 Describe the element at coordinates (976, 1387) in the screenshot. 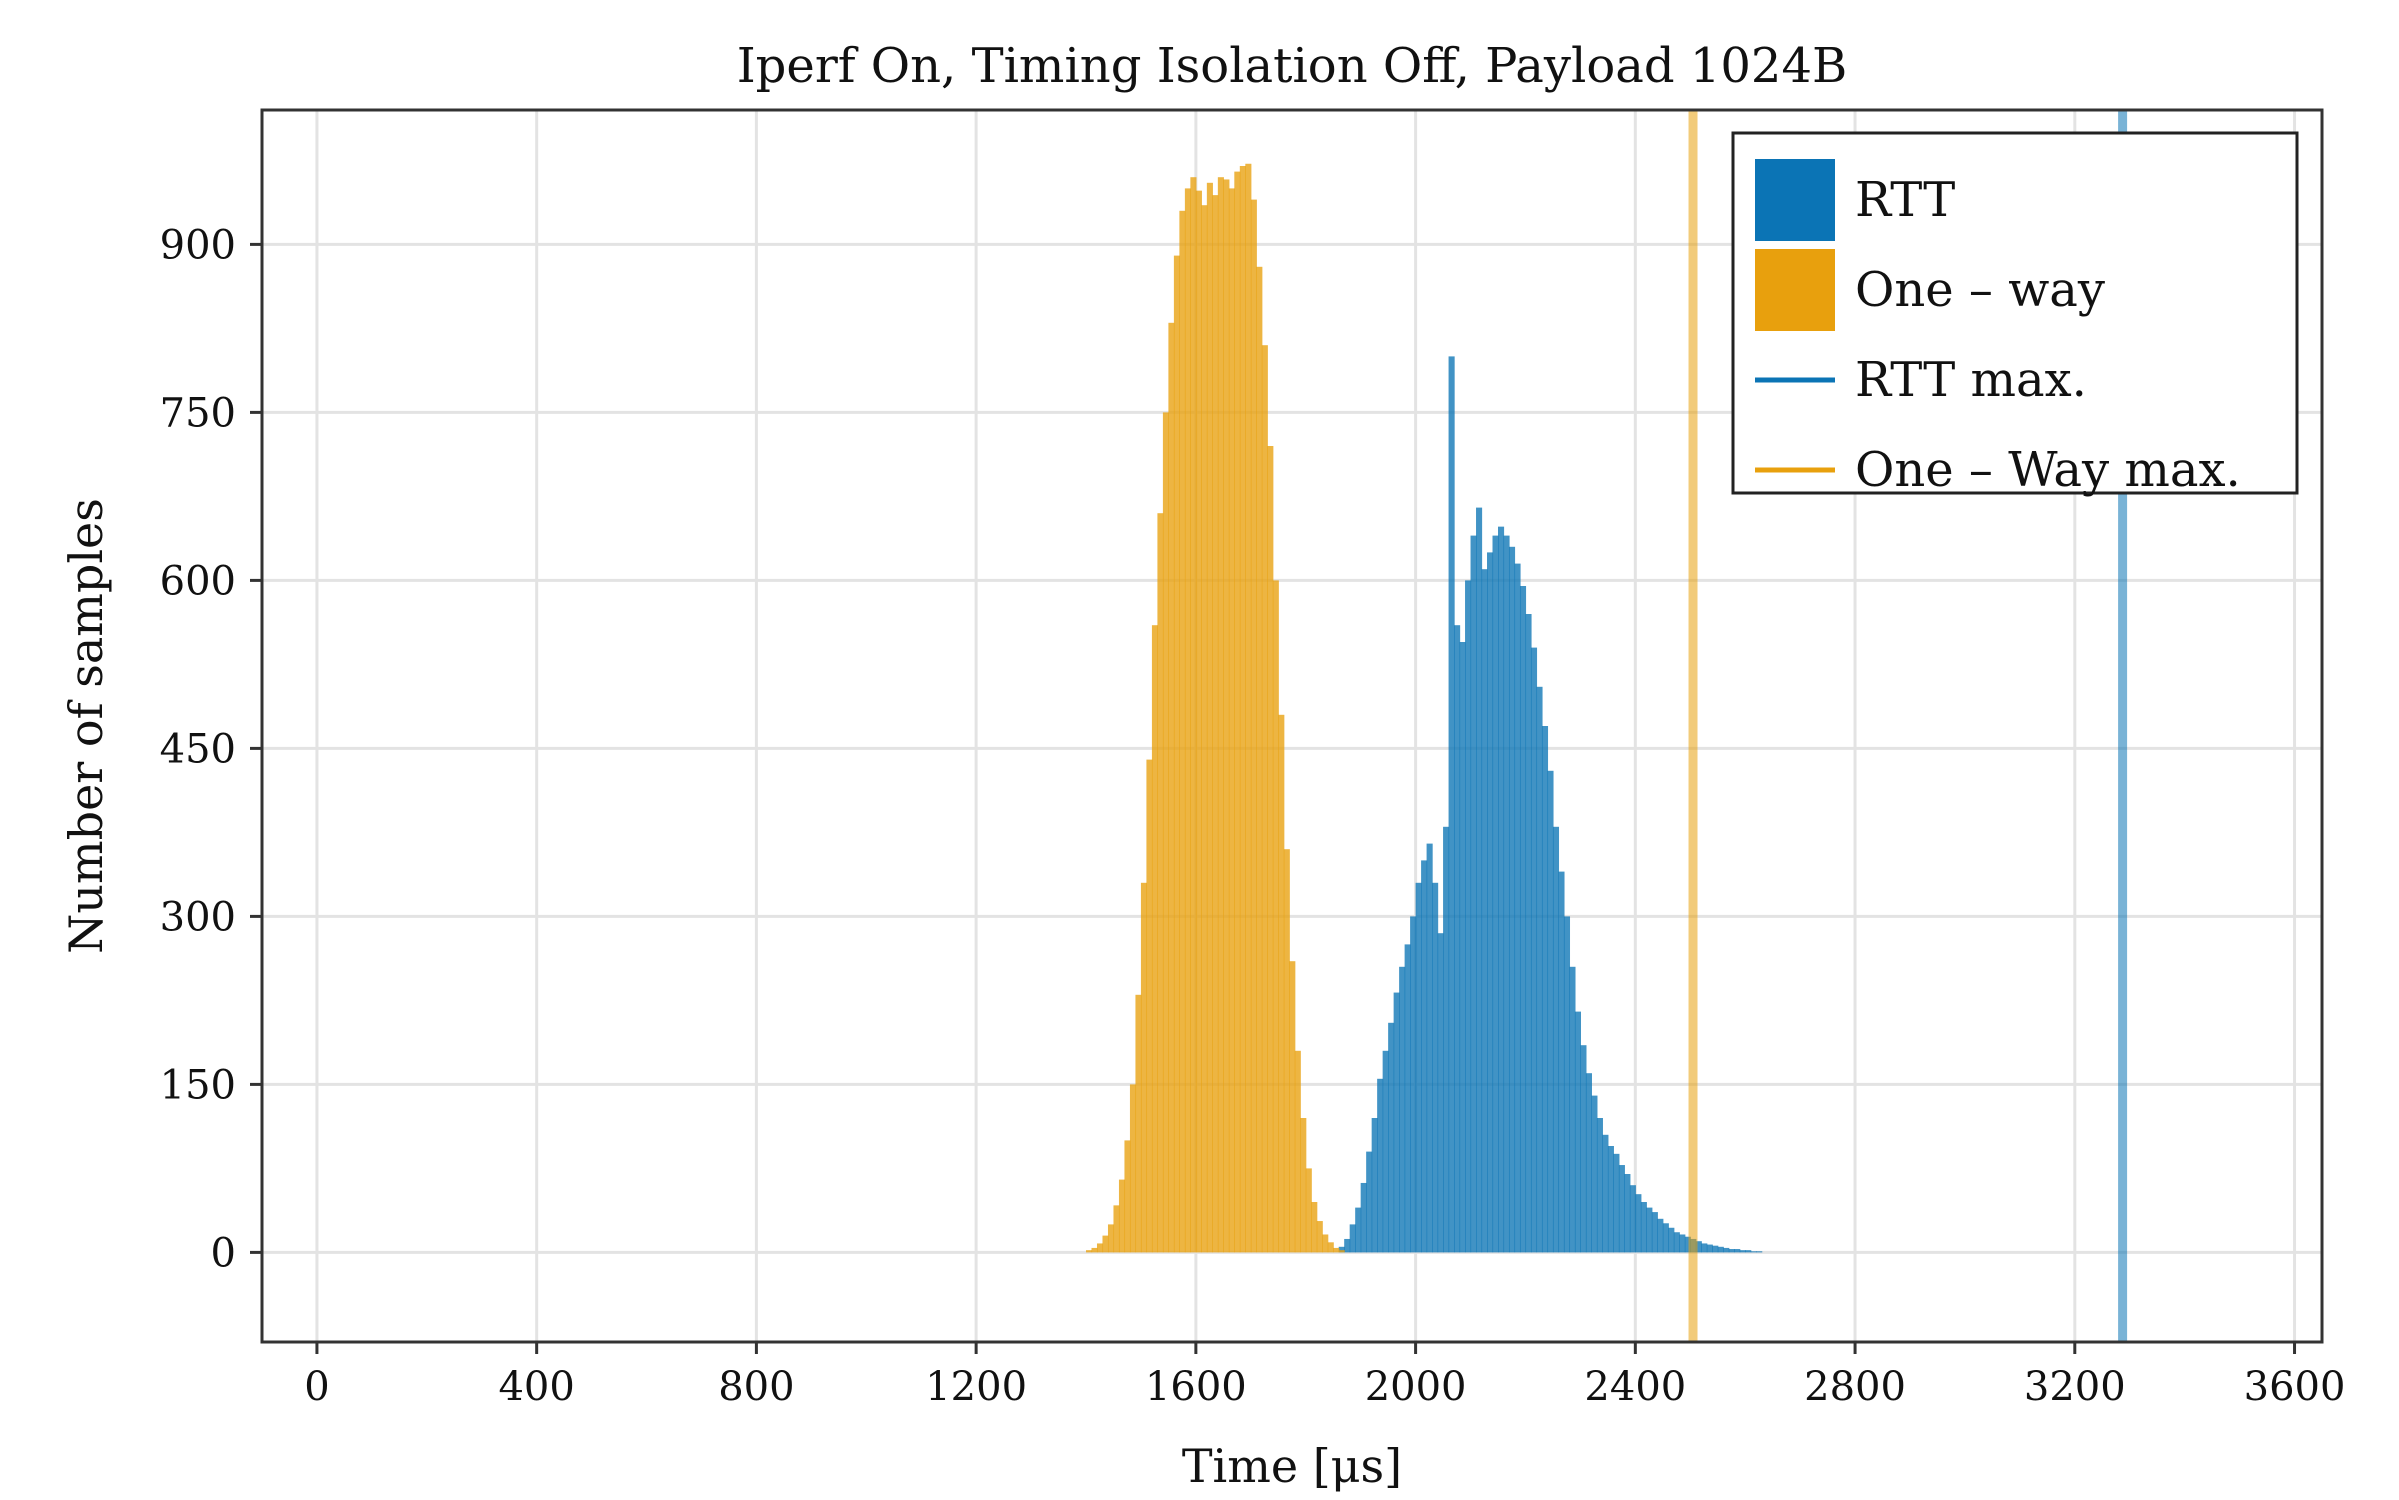

I see `x-tick-label: 1200` at that location.